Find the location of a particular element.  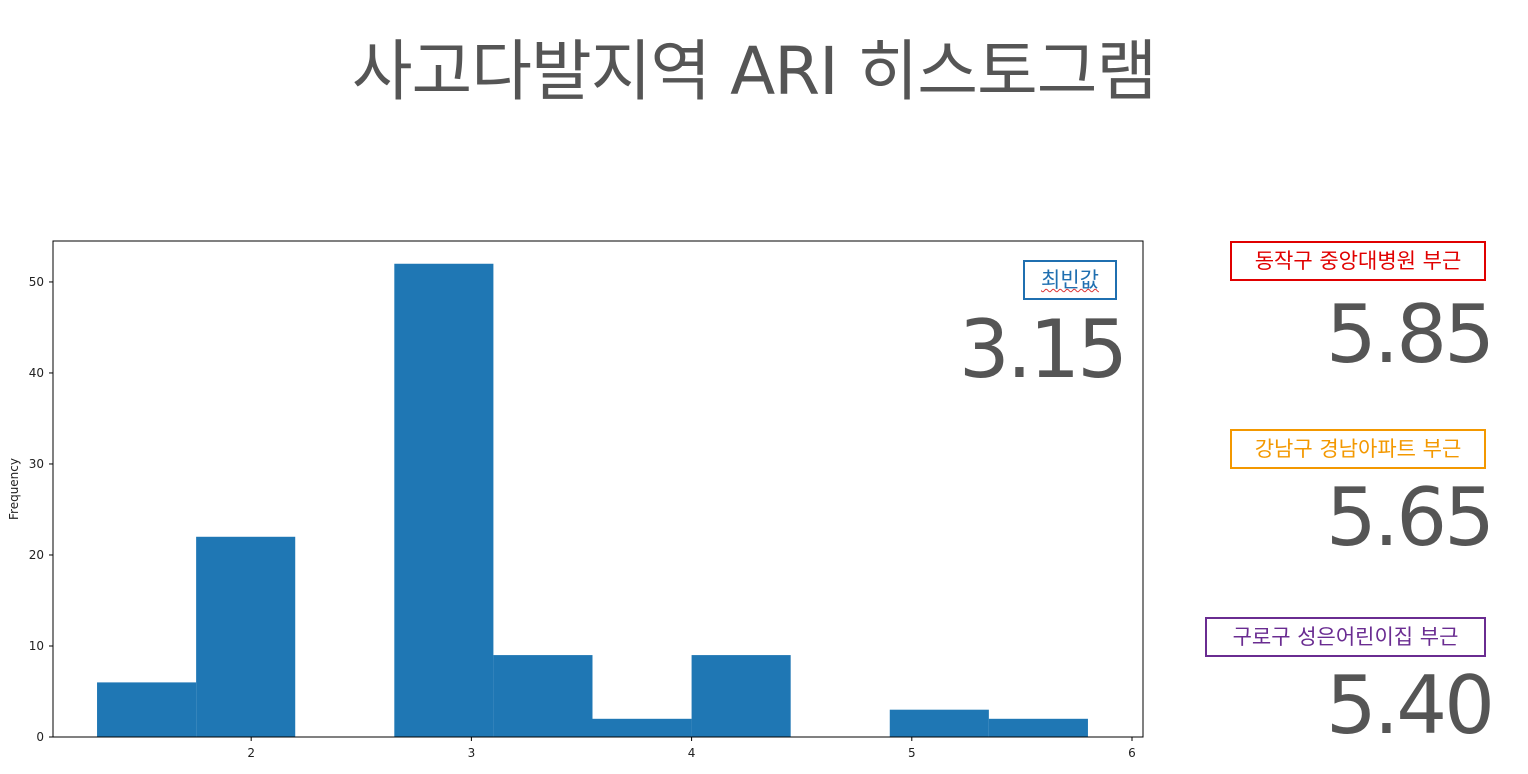

y-axis-label: Frequency is located at coordinates (14, 489).